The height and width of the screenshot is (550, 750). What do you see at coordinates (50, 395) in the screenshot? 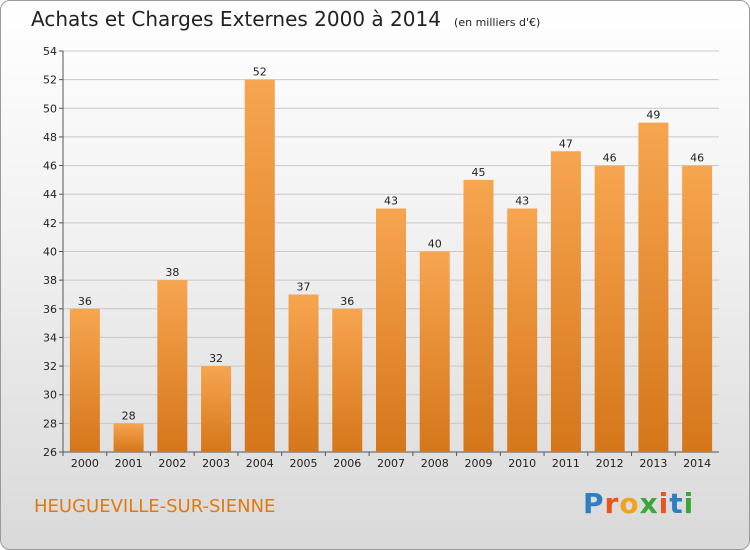
I see `y-tick-label: 30` at bounding box center [50, 395].